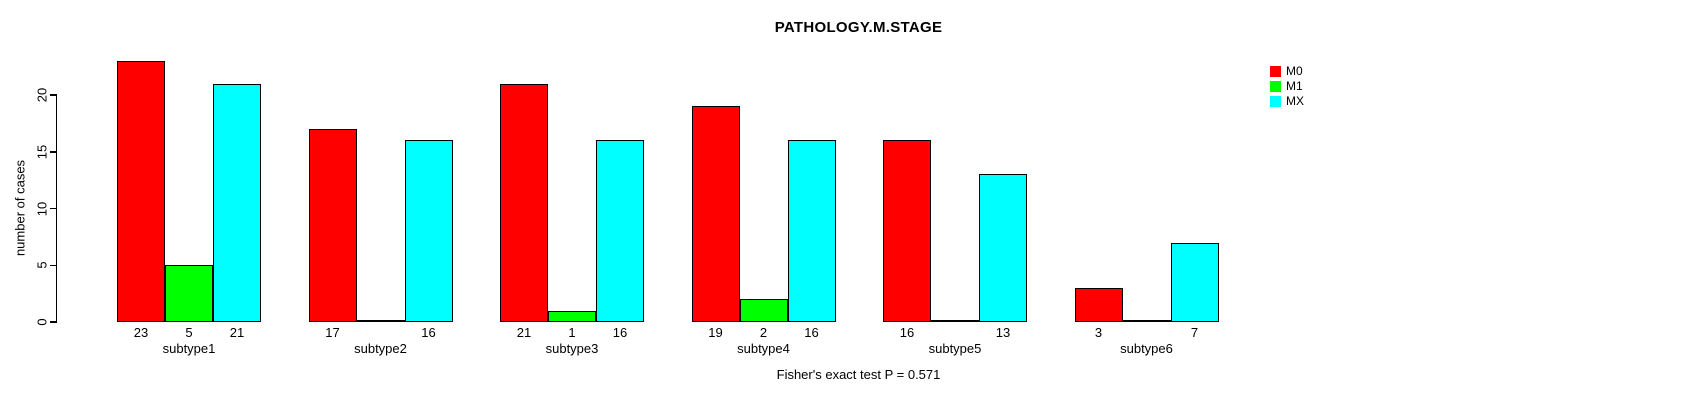 This screenshot has height=400, width=1690. I want to click on bar-value-label: 2, so click(763, 332).